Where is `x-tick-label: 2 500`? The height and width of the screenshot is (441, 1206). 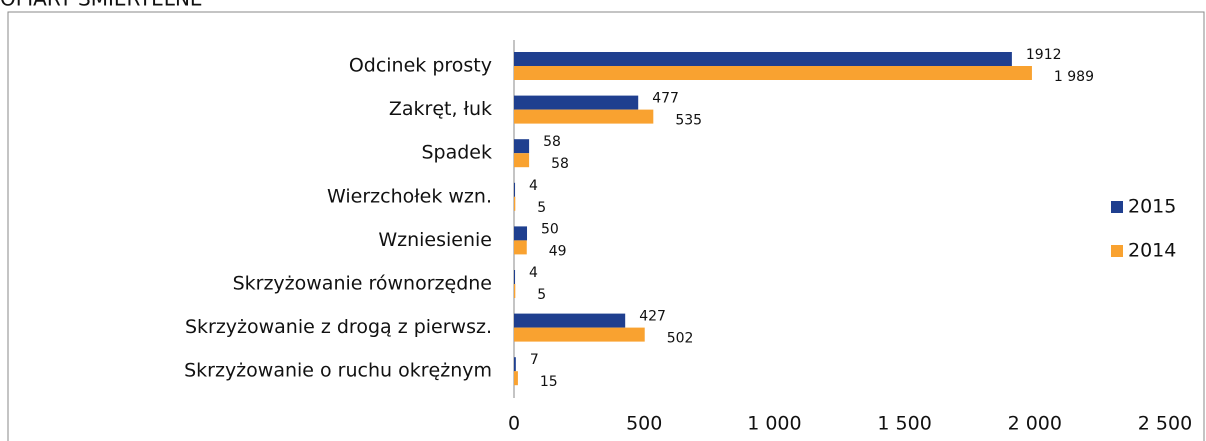 x-tick-label: 2 500 is located at coordinates (1165, 424).